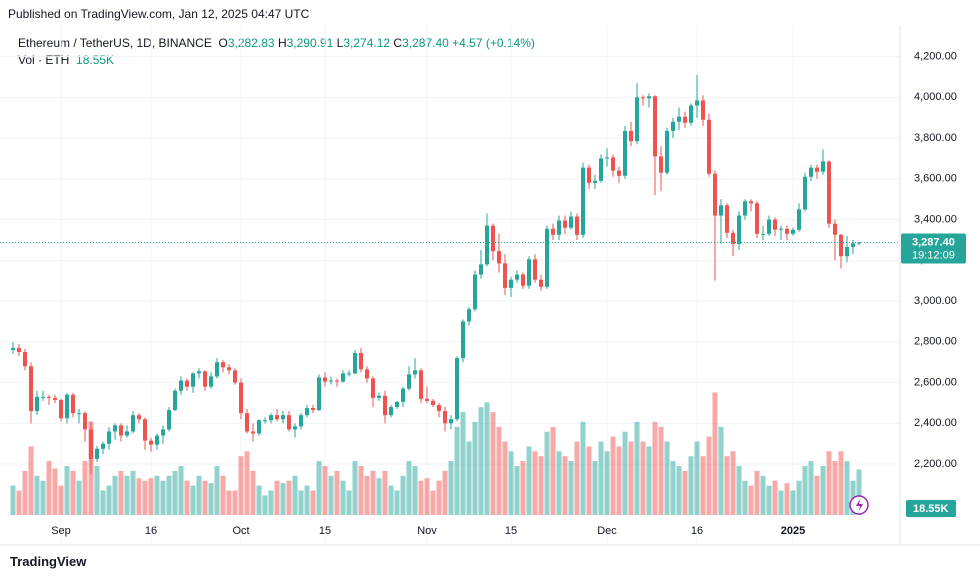  Describe the element at coordinates (115, 43) in the screenshot. I see `symbol: Ethereum / TetherUS, 1D, BINANCE` at that location.